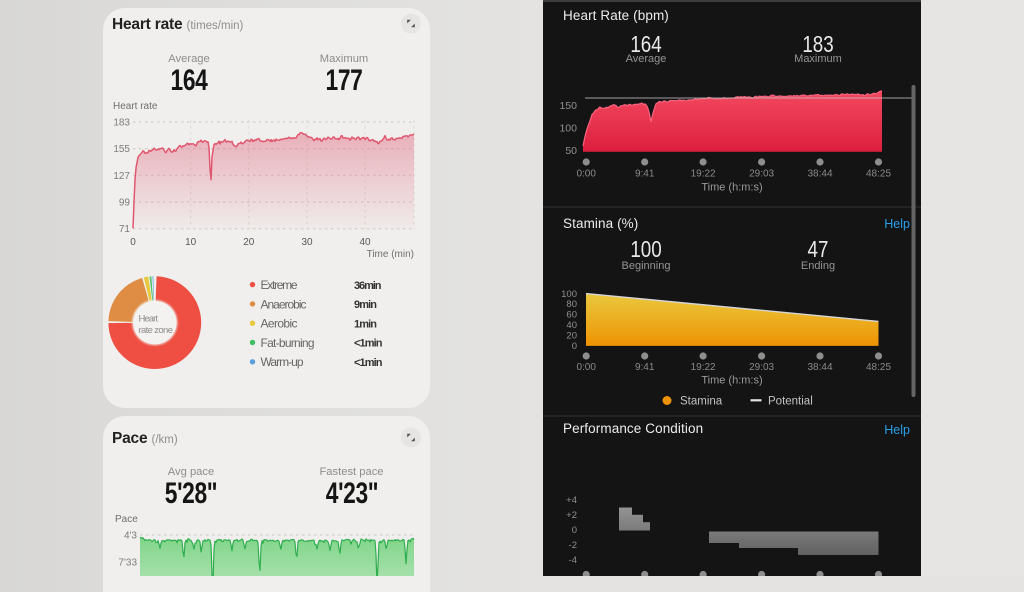 This screenshot has width=1024, height=592. What do you see at coordinates (127, 563) in the screenshot?
I see `svg-text: 7'33` at bounding box center [127, 563].